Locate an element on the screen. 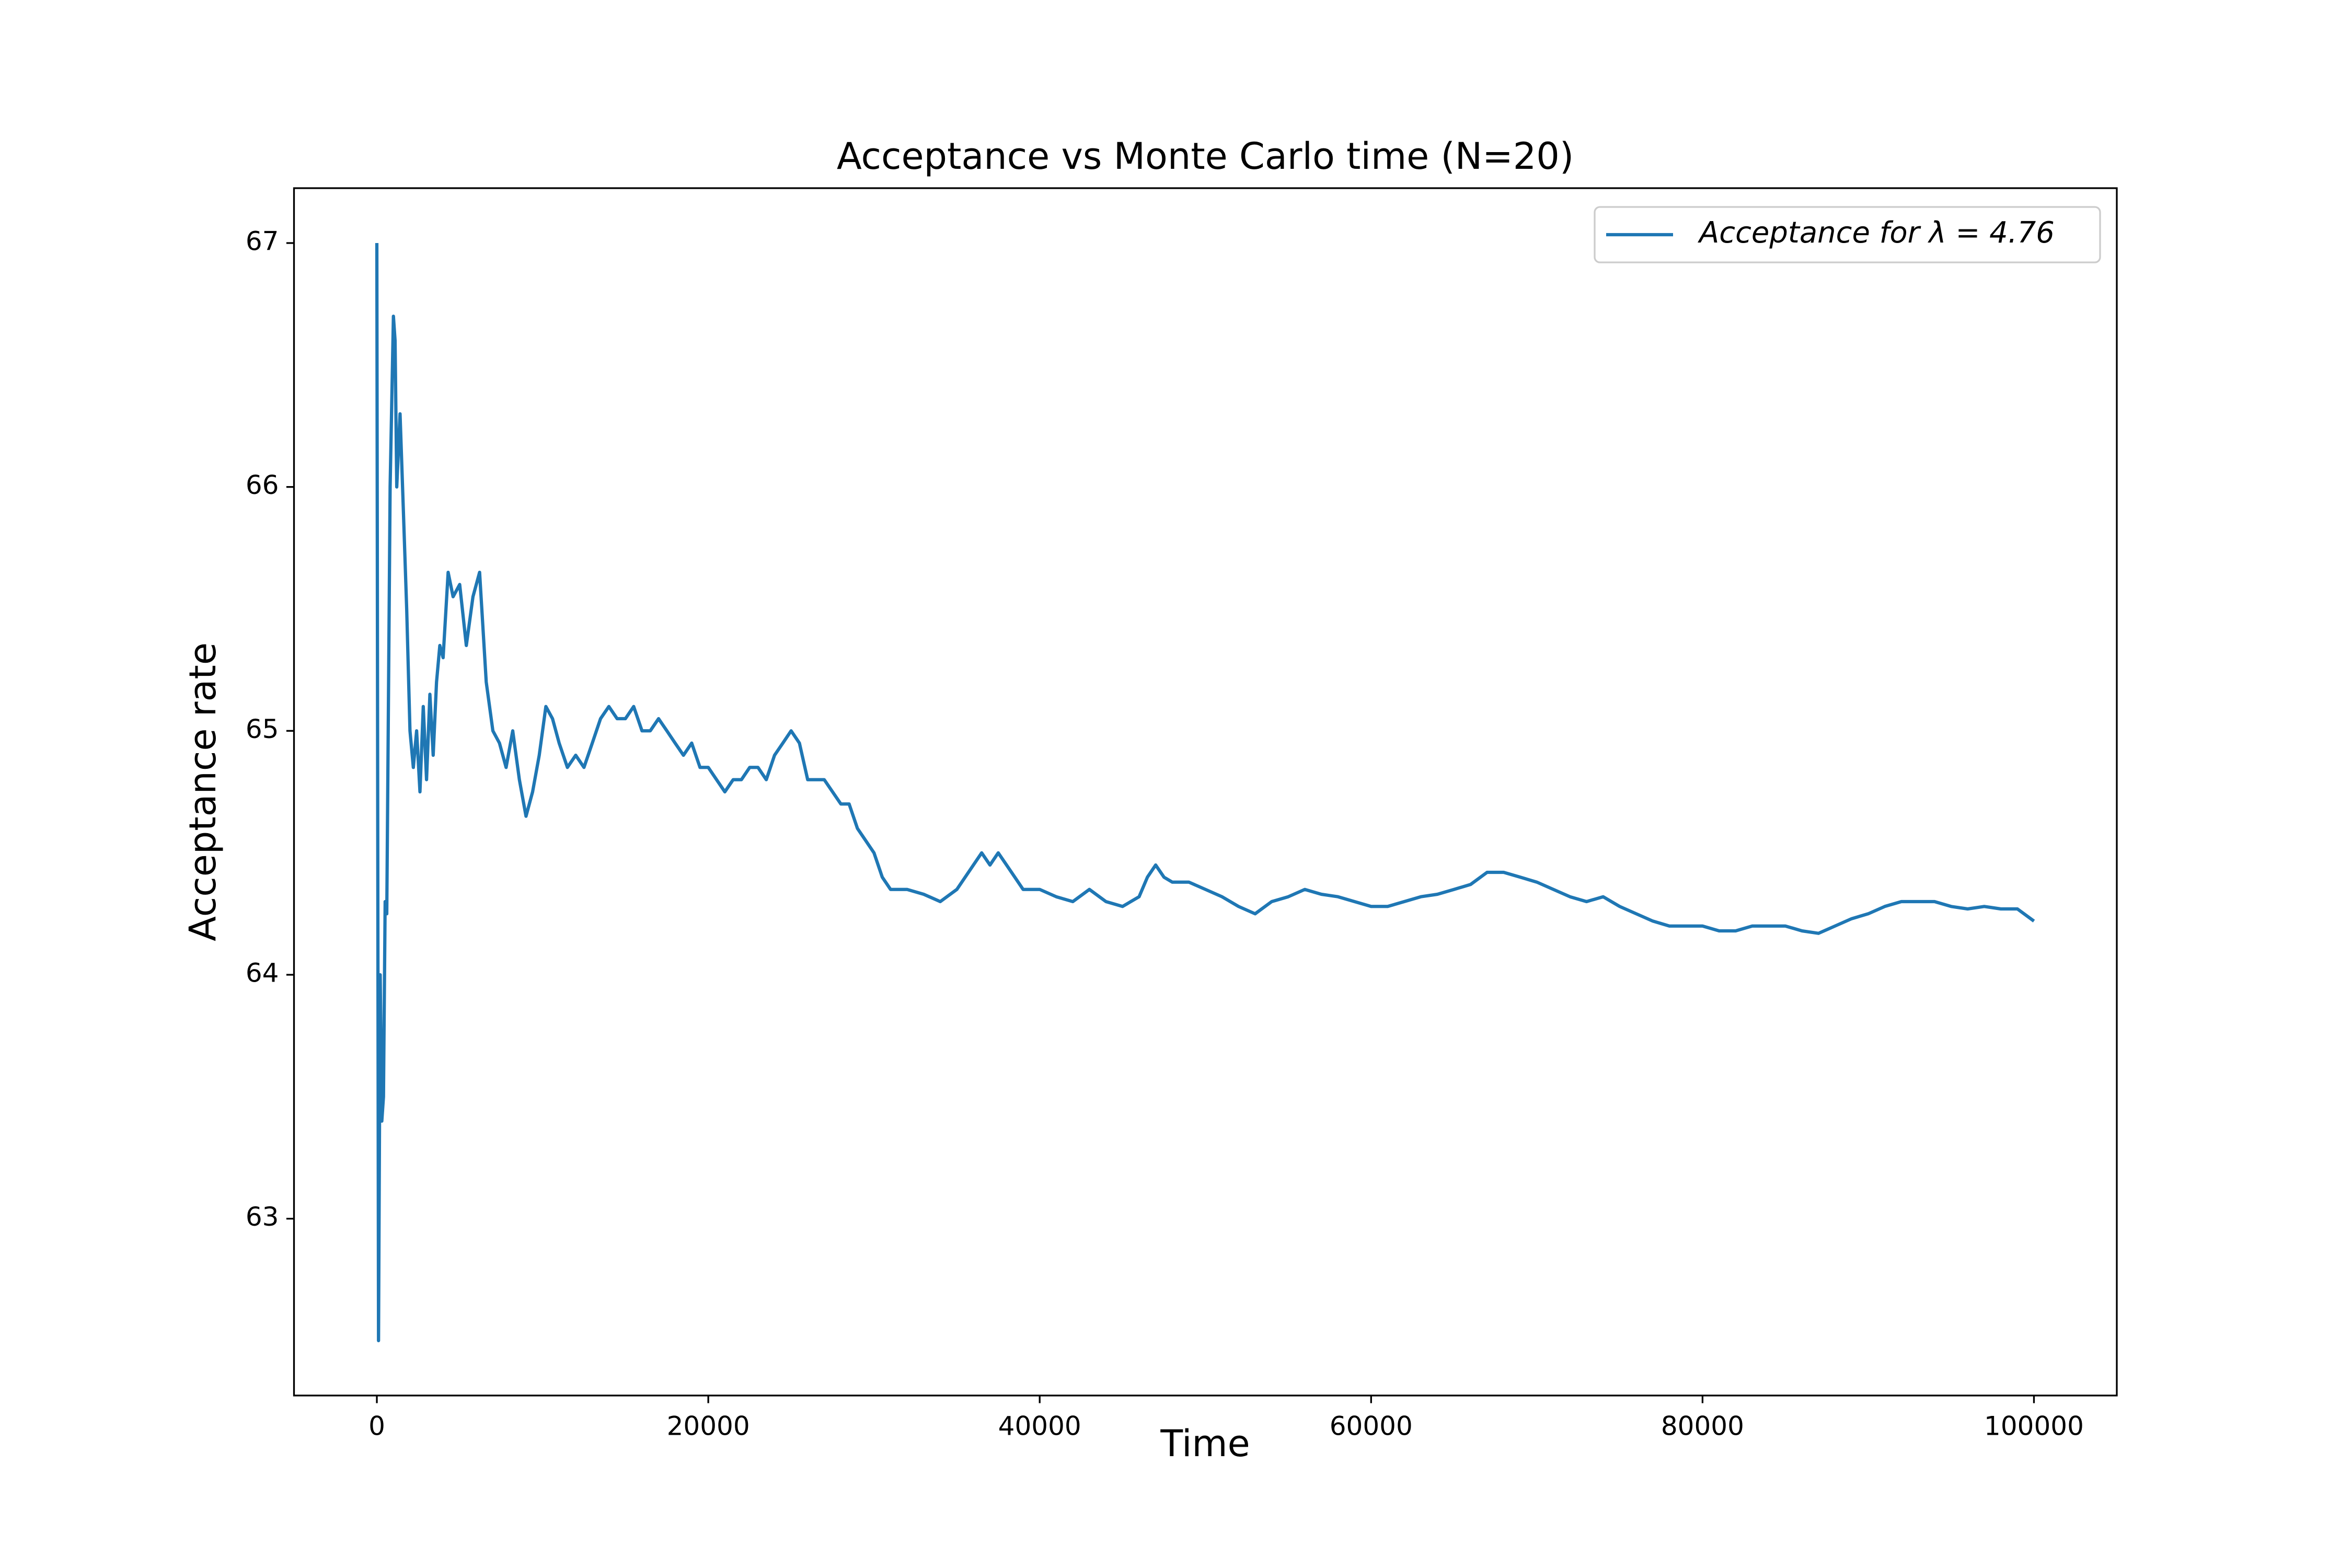 The width and height of the screenshot is (2352, 1568). x-axis-label: Time is located at coordinates (1205, 1443).